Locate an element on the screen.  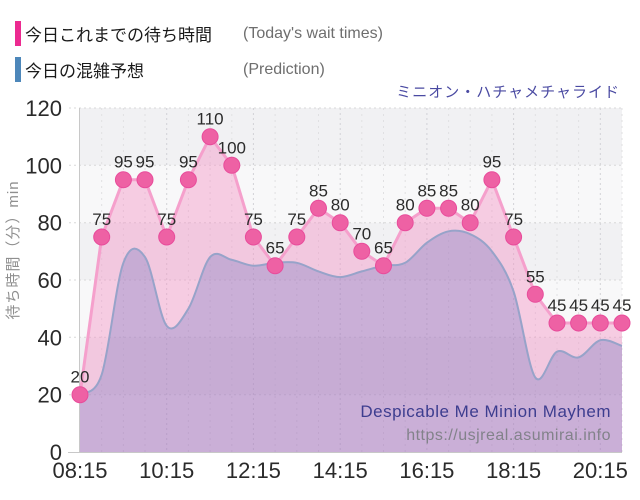
x-tick-label: 10:15 is located at coordinates (166, 470).